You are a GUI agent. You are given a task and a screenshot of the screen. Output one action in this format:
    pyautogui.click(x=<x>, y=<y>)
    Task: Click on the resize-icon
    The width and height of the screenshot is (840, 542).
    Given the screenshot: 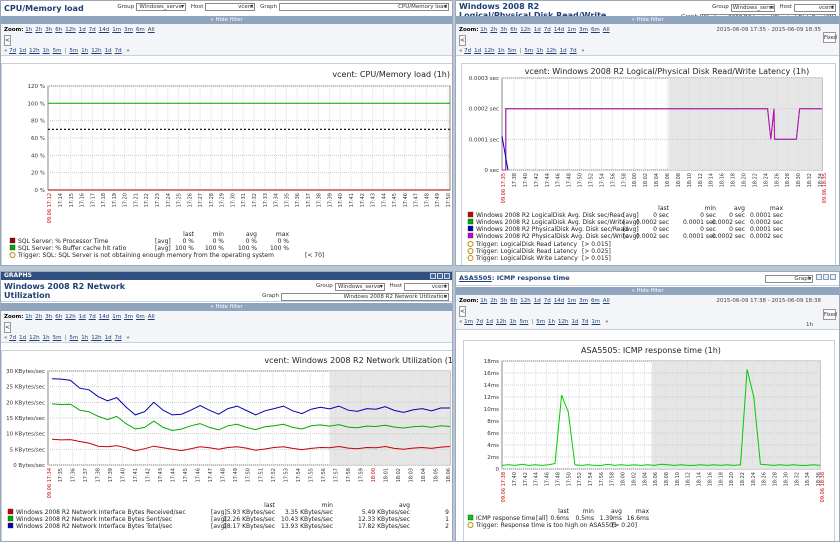 What is the action you would take?
    pyautogui.click(x=440, y=276)
    